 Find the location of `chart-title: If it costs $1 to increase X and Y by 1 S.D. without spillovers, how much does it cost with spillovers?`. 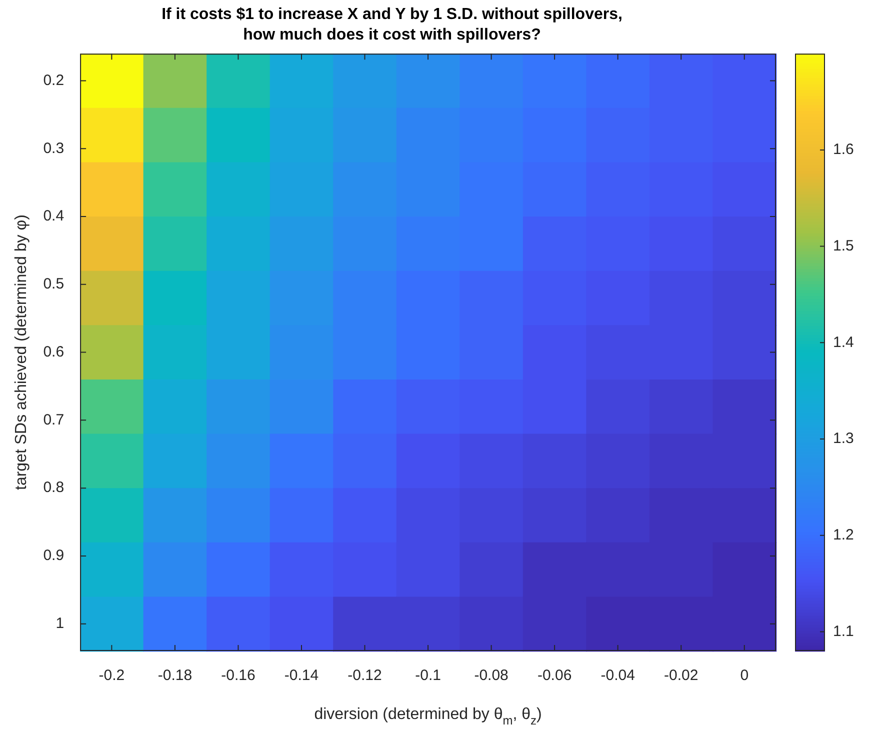

chart-title: If it costs $1 to increase X and Y by 1 S.D. without spillovers, how much does it cost with spillovers? is located at coordinates (392, 25).